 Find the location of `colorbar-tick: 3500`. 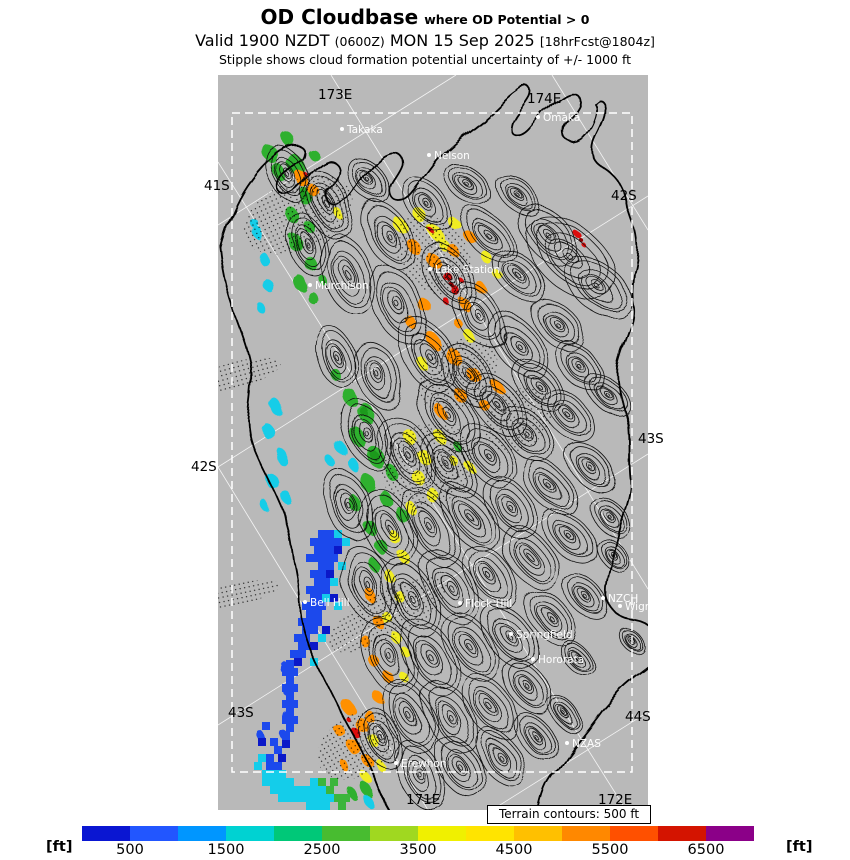

colorbar-tick: 3500 is located at coordinates (418, 850).